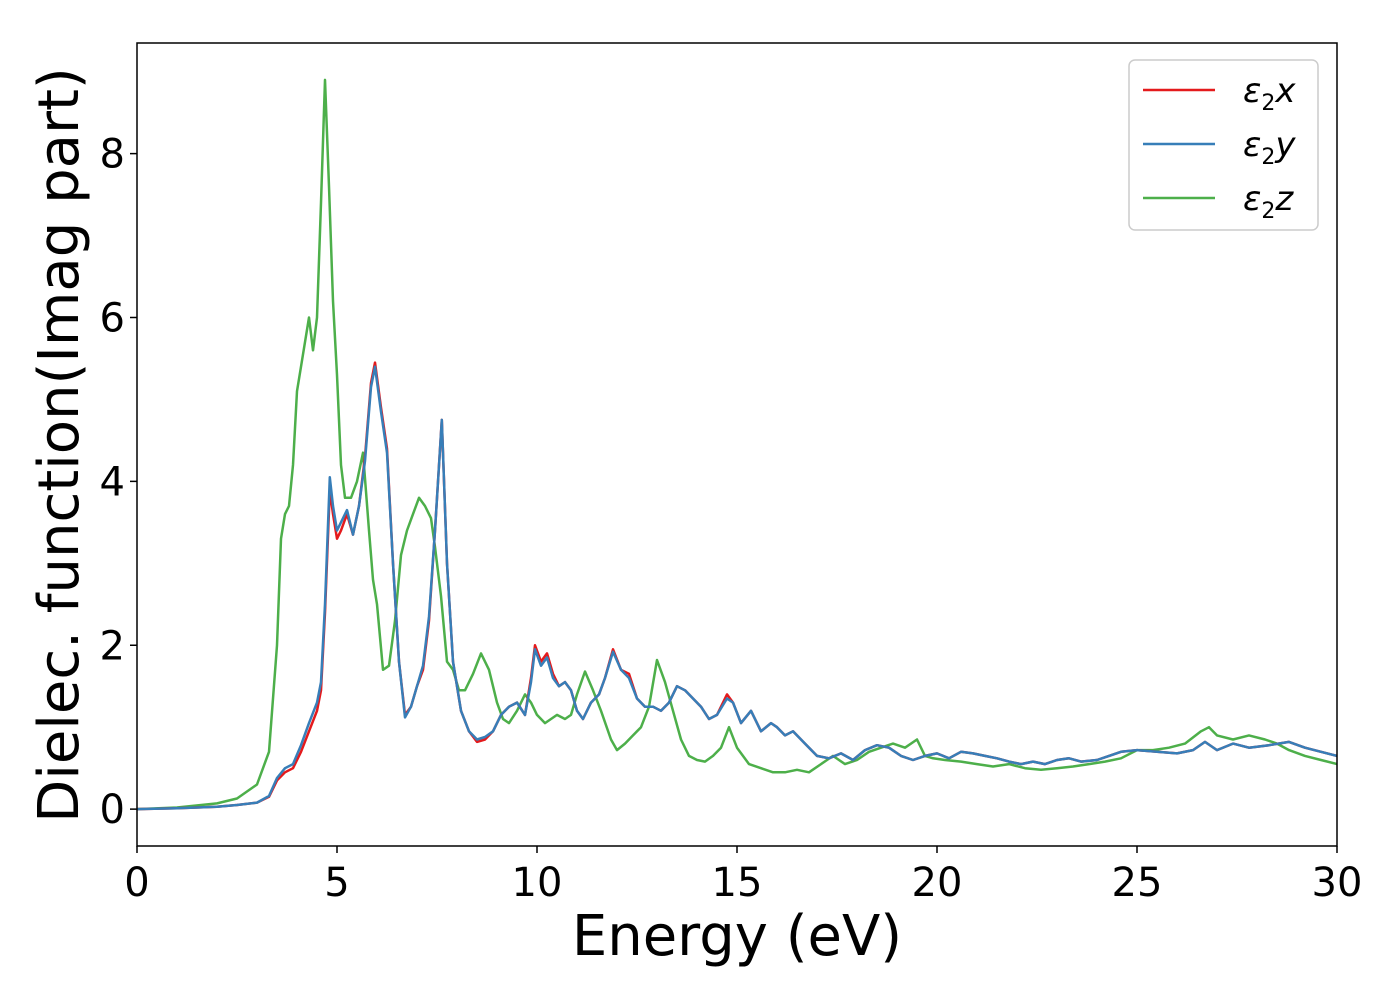  Describe the element at coordinates (537, 883) in the screenshot. I see `x-tick-label: 10` at that location.